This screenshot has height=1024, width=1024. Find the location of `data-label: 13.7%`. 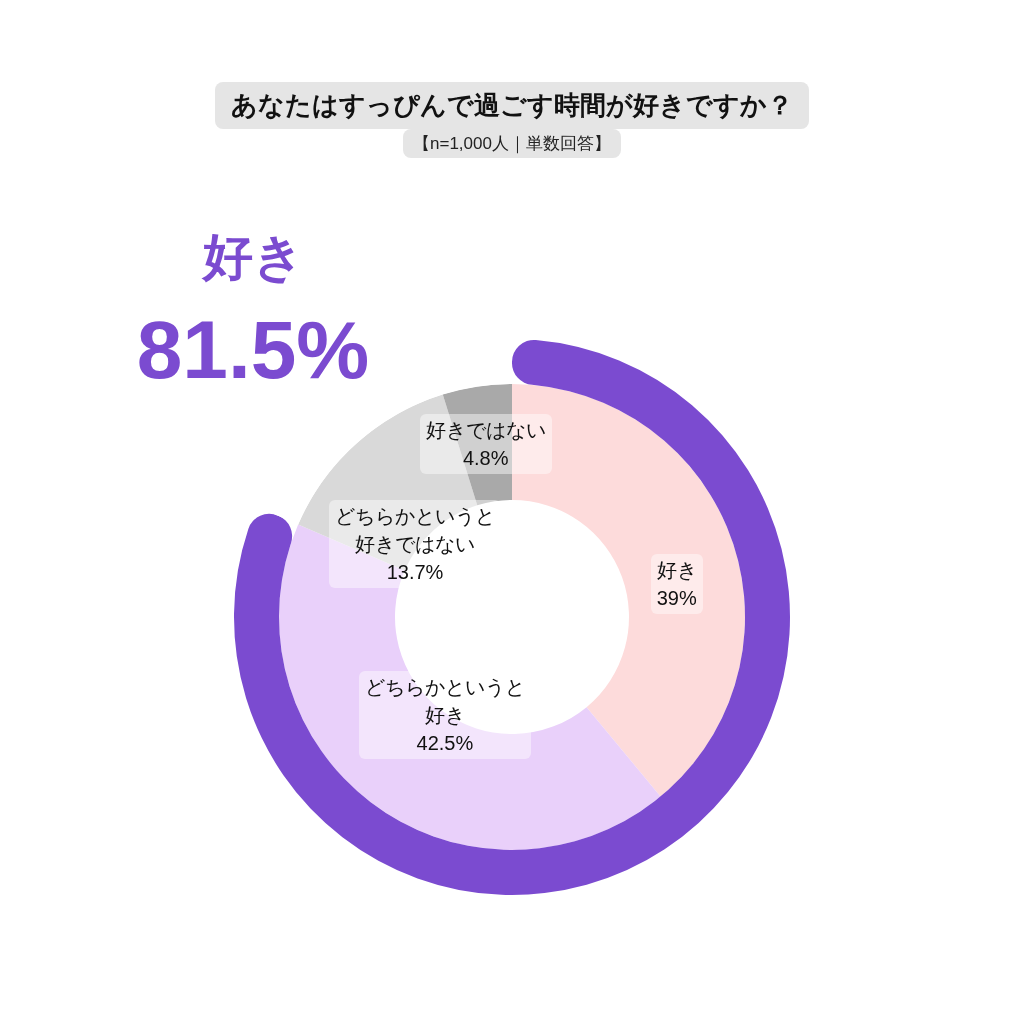

data-label: 13.7% is located at coordinates (415, 571).